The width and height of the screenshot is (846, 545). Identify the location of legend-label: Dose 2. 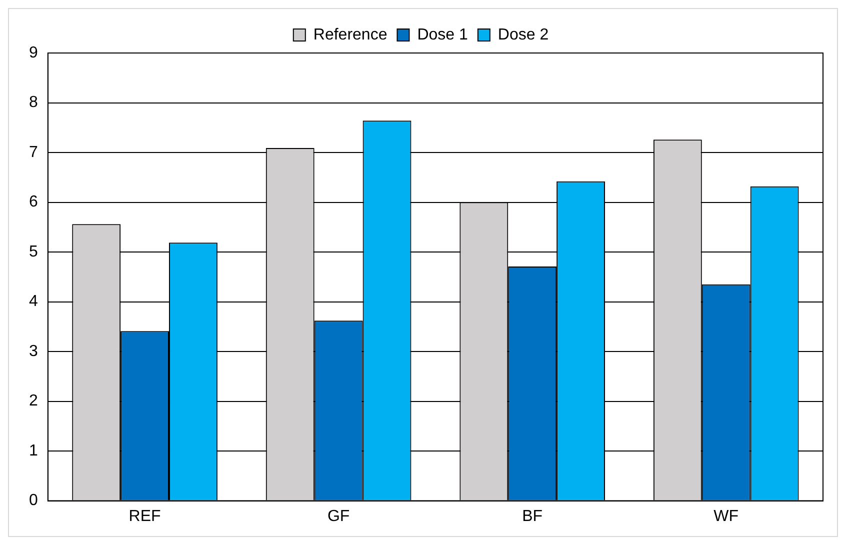
(523, 35).